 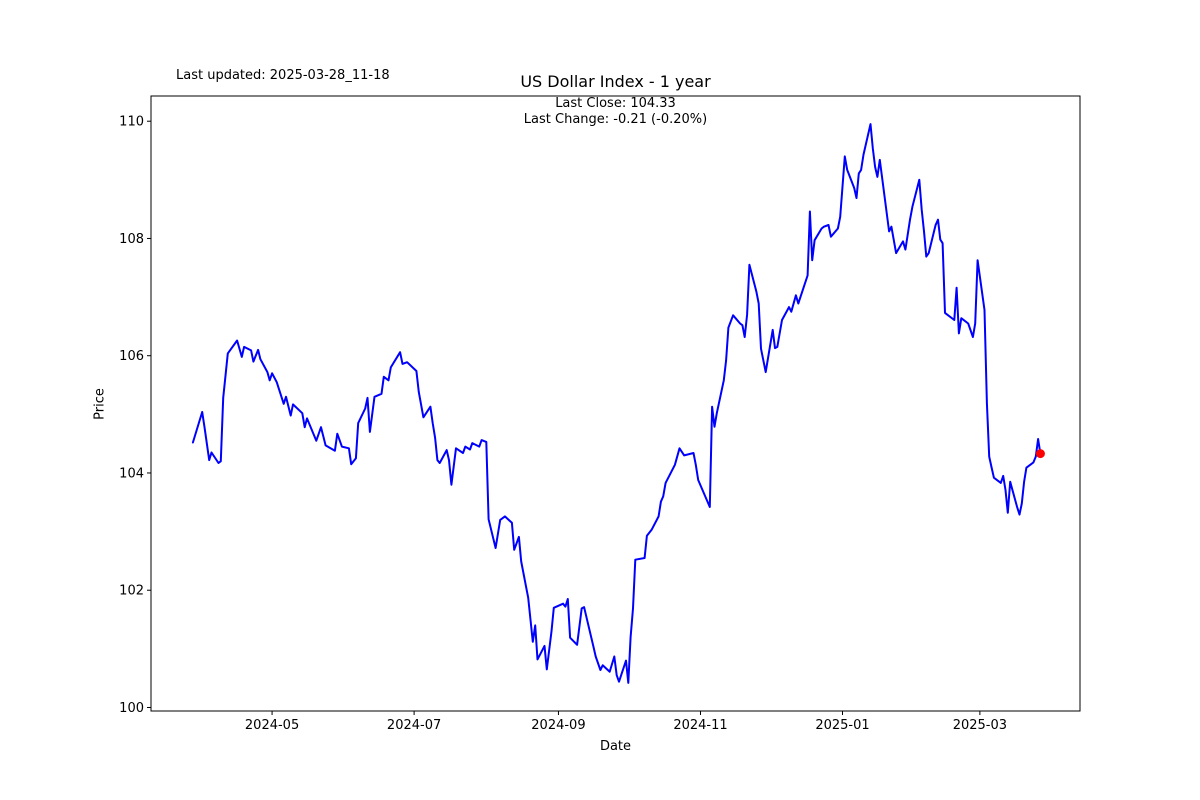 I want to click on x-tick-label: 2024-09, so click(x=558, y=725).